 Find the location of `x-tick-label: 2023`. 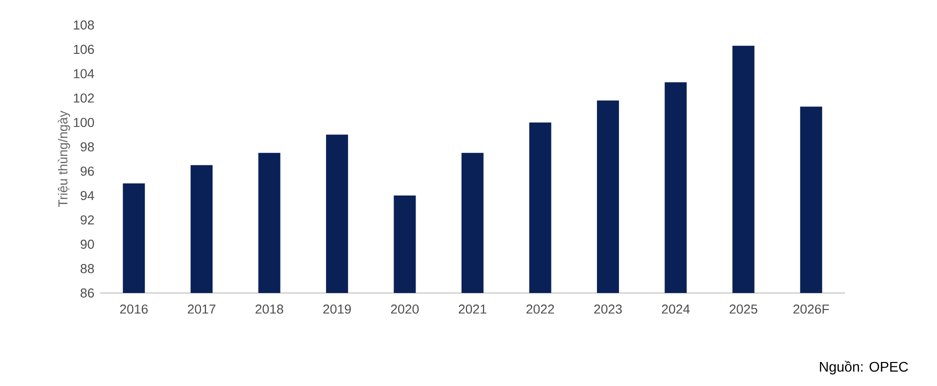

x-tick-label: 2023 is located at coordinates (608, 309).